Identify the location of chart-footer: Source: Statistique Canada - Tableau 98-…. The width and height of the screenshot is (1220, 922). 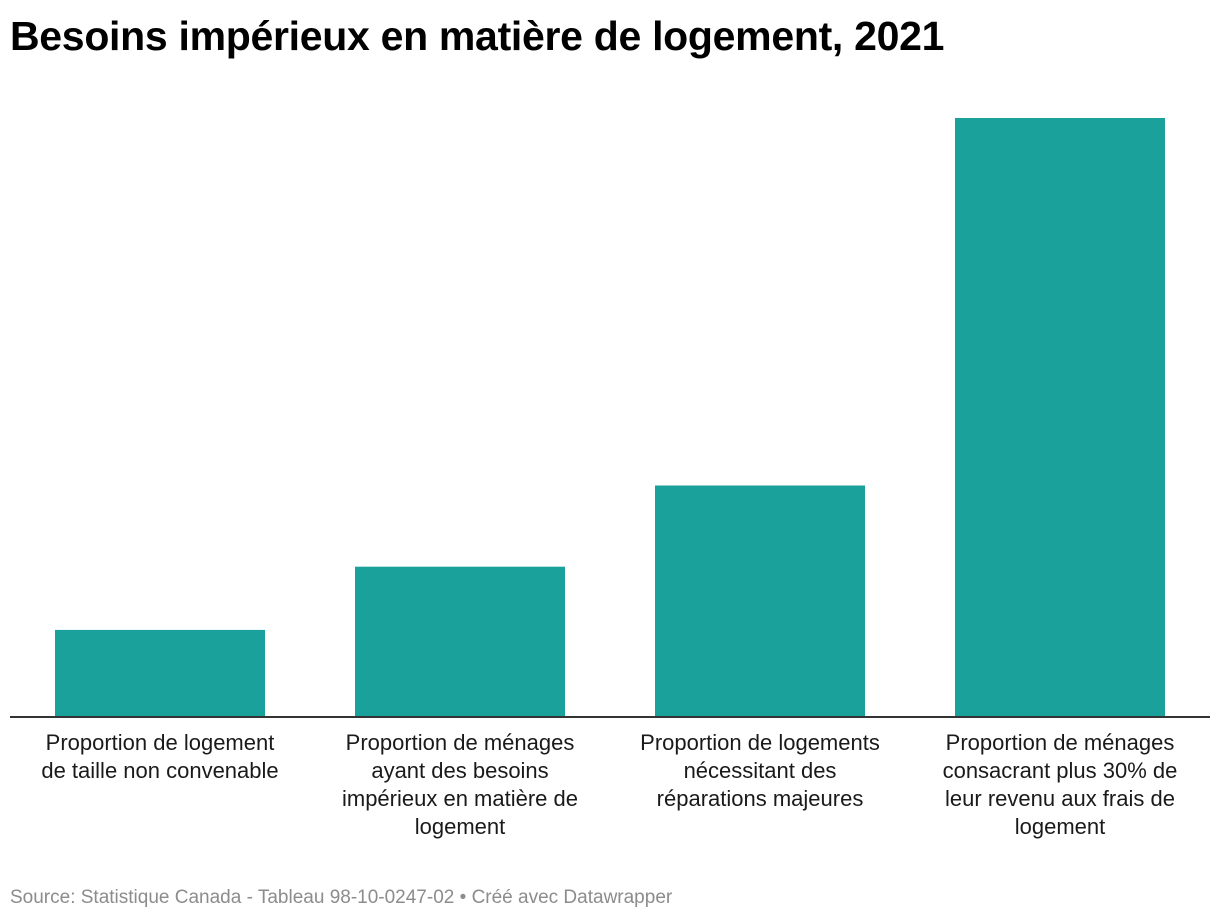
(341, 898).